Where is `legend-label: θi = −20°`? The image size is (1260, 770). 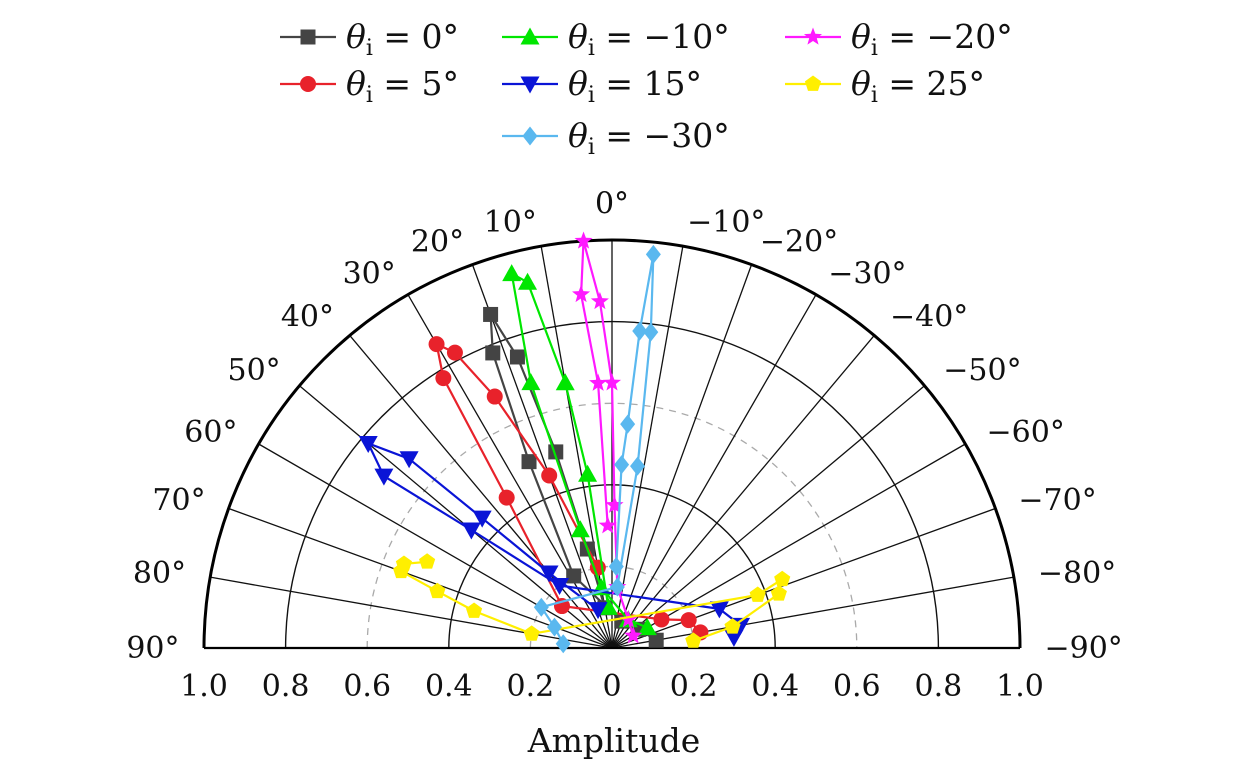
legend-label: θi = −20° is located at coordinates (932, 39).